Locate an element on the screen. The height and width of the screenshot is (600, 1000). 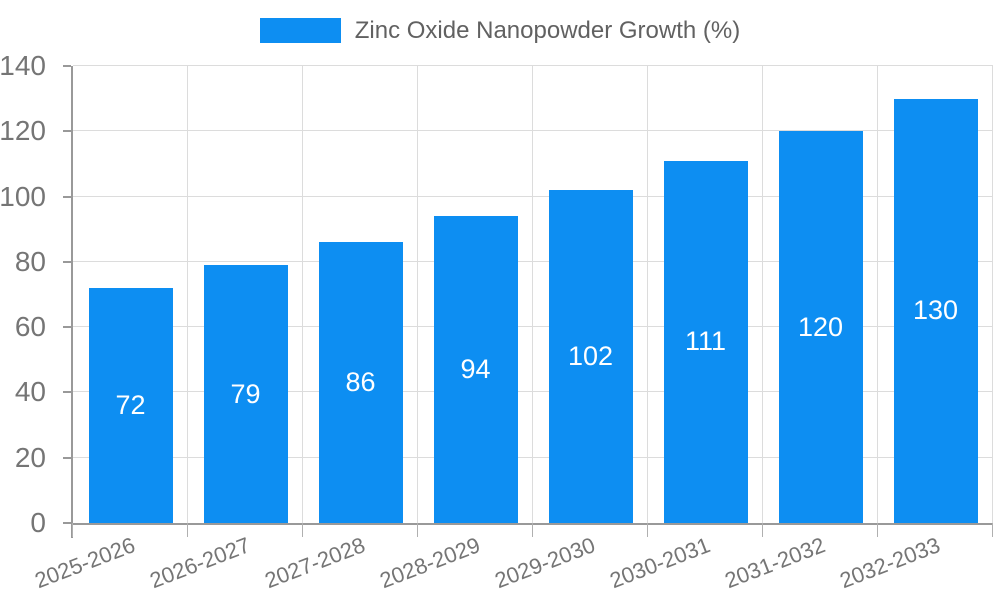
bar-value-label: 94 is located at coordinates (475, 369).